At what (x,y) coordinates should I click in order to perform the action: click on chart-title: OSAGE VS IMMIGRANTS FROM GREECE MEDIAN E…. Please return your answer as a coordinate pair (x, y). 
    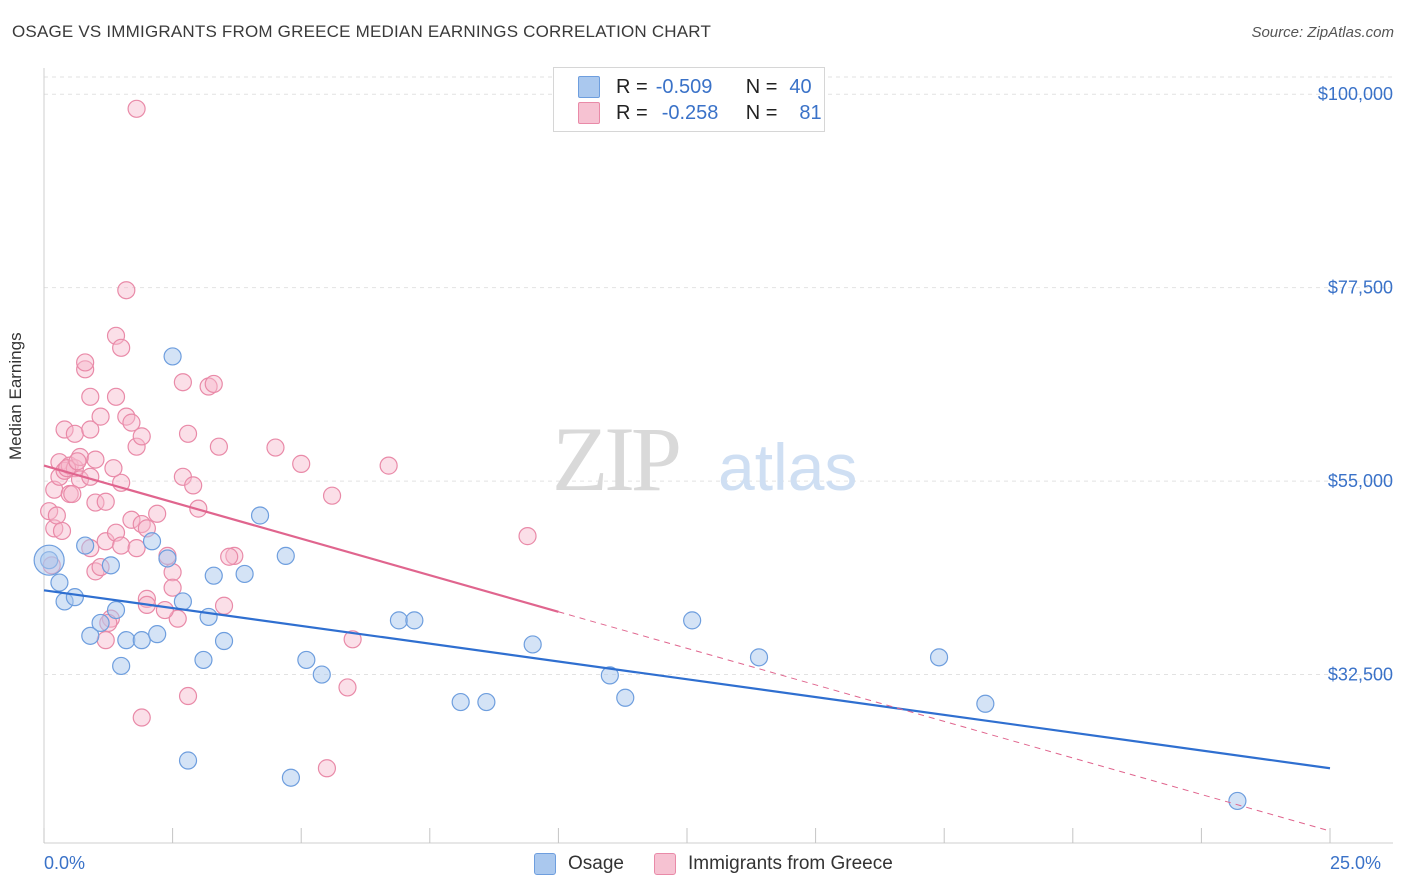
    Looking at the image, I should click on (362, 31).